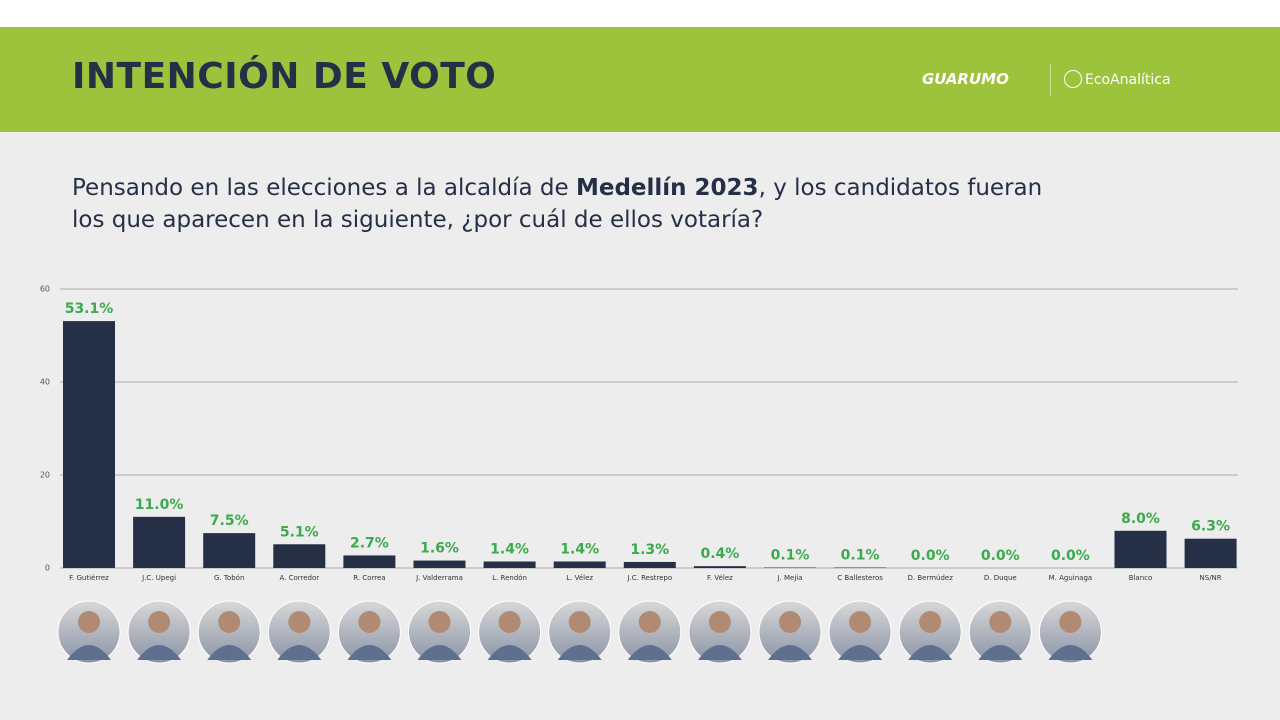 The image size is (1280, 720). What do you see at coordinates (439, 578) in the screenshot?
I see `x-tick-label: J. Valderrama` at bounding box center [439, 578].